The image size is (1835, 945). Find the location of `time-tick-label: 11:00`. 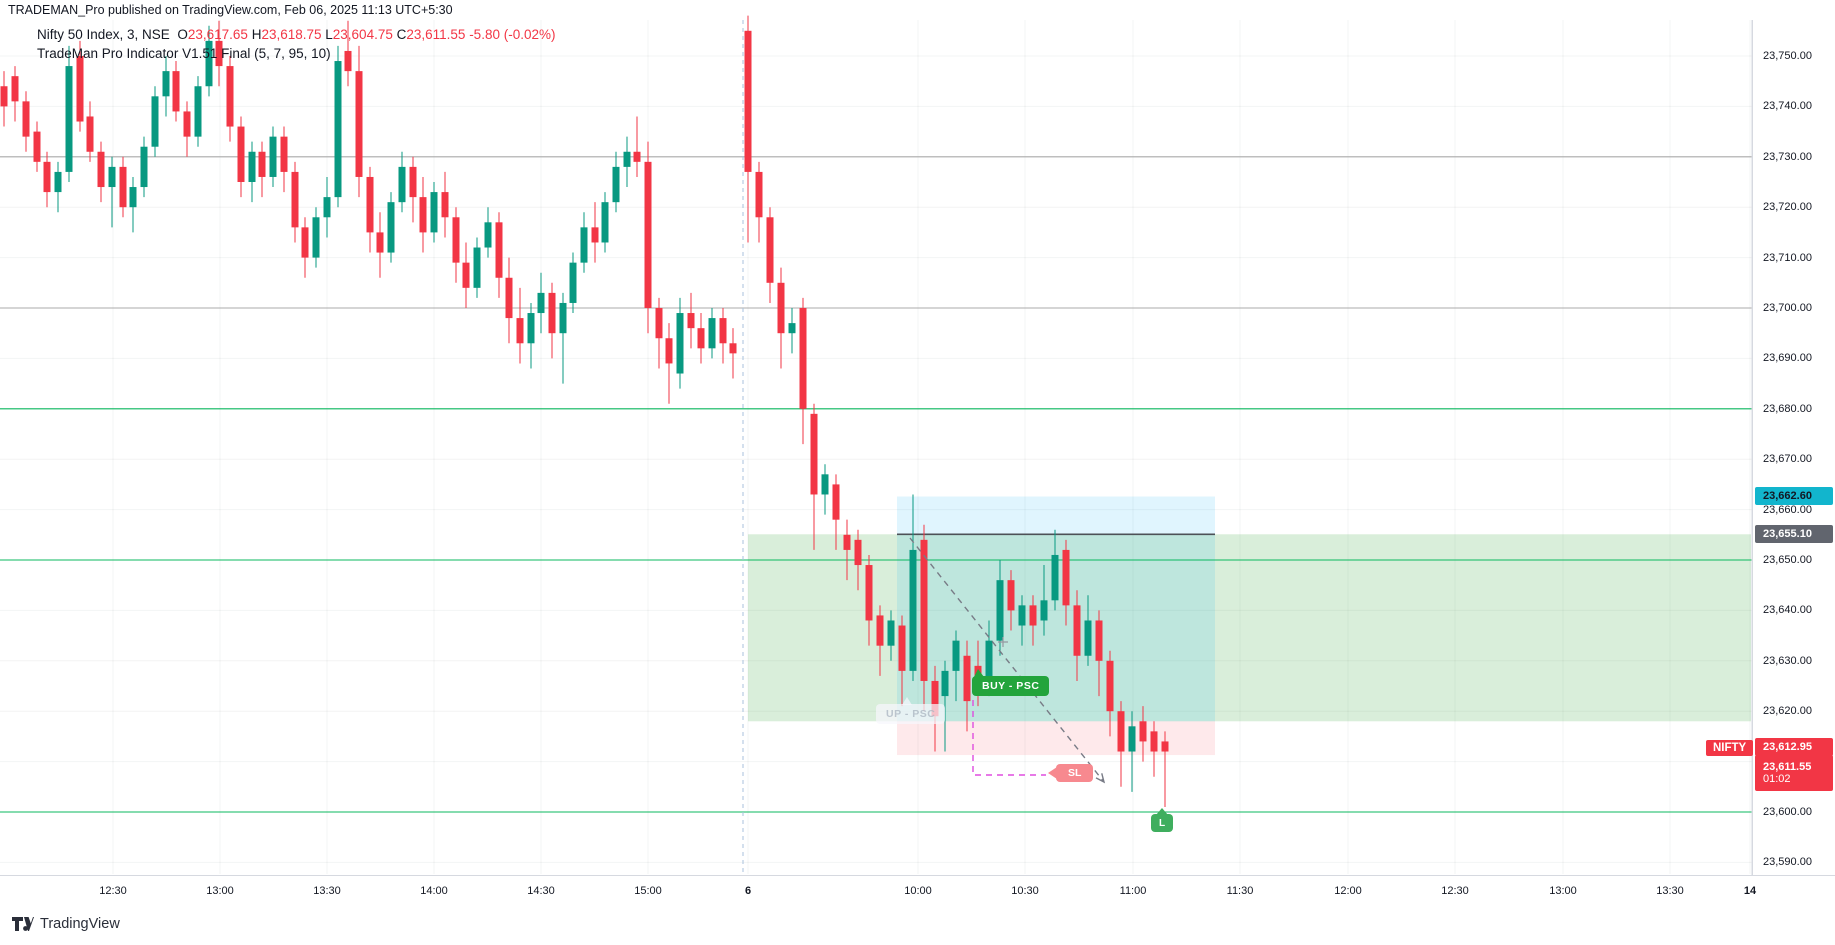

time-tick-label: 11:00 is located at coordinates (1133, 891).